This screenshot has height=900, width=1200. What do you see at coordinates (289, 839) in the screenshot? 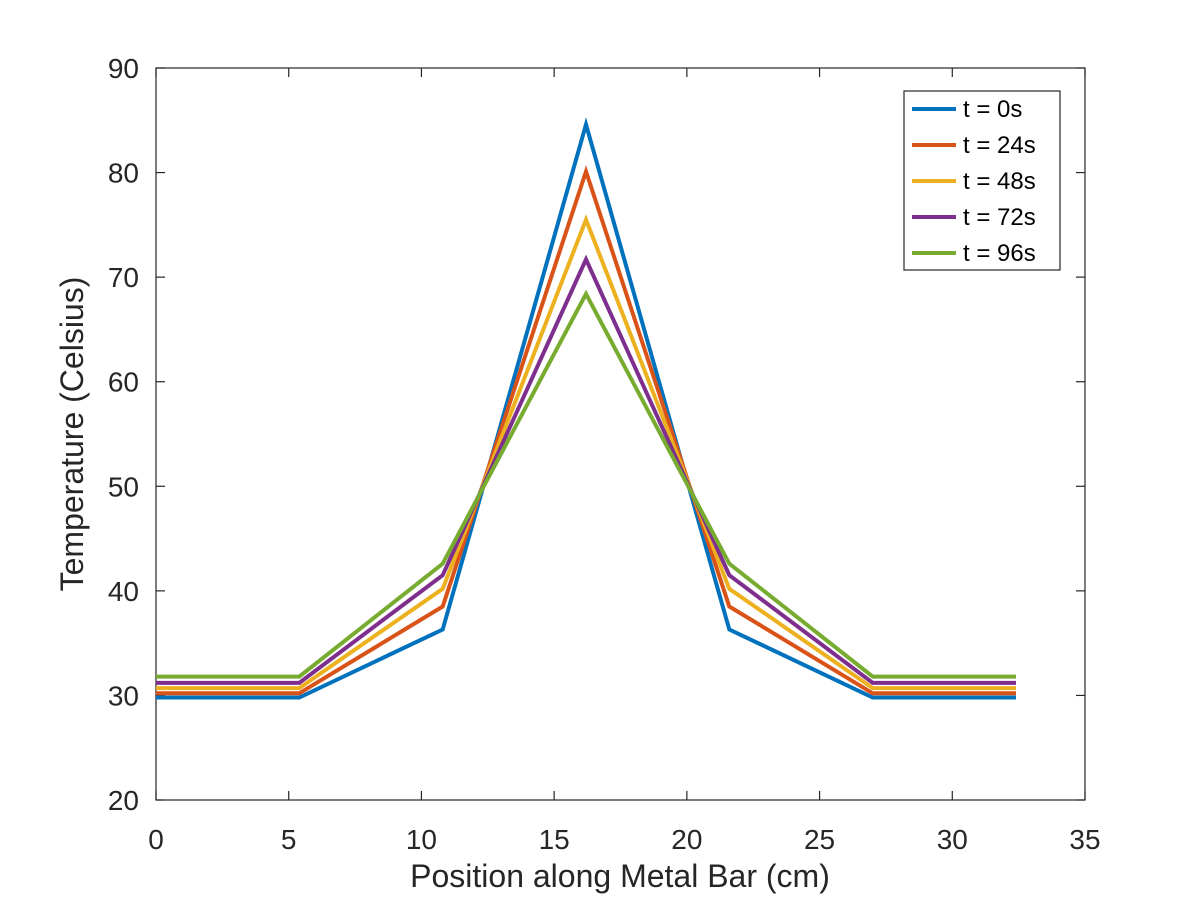
I see `x-tick-label: 5` at bounding box center [289, 839].